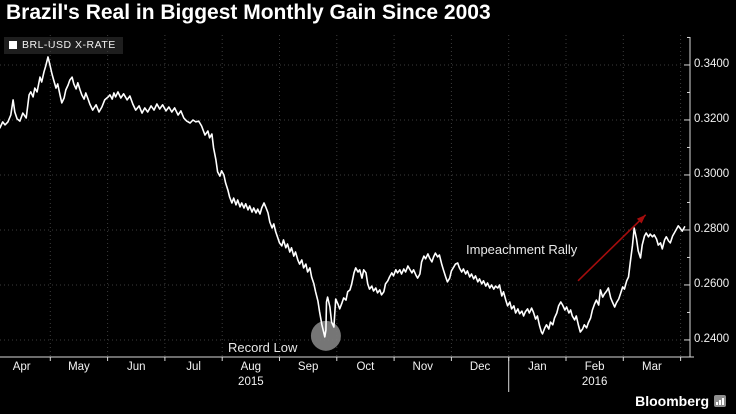 This screenshot has width=736, height=414. What do you see at coordinates (522, 249) in the screenshot?
I see `impeachment-rally-annotation: Impeachment Rally` at bounding box center [522, 249].